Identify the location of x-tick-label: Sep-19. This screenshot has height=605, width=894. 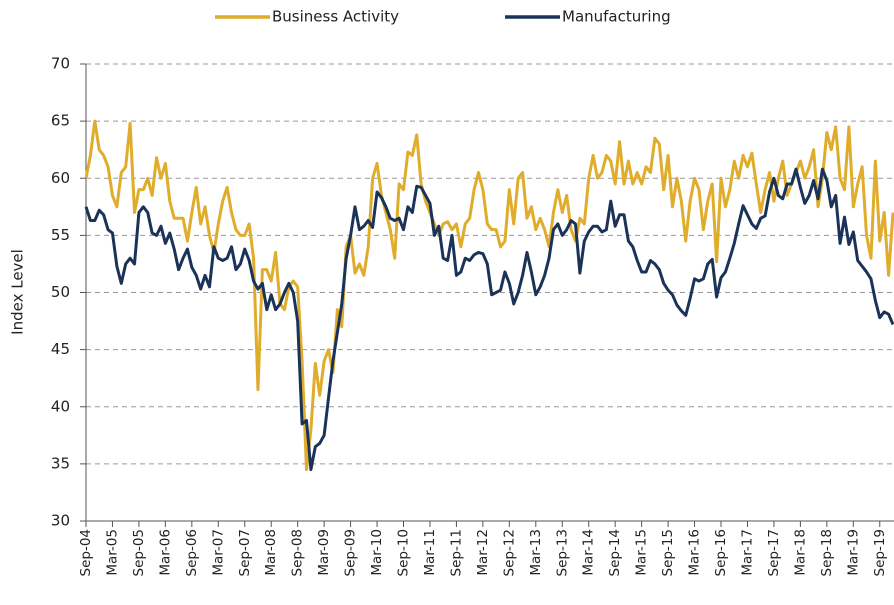
(880, 553).